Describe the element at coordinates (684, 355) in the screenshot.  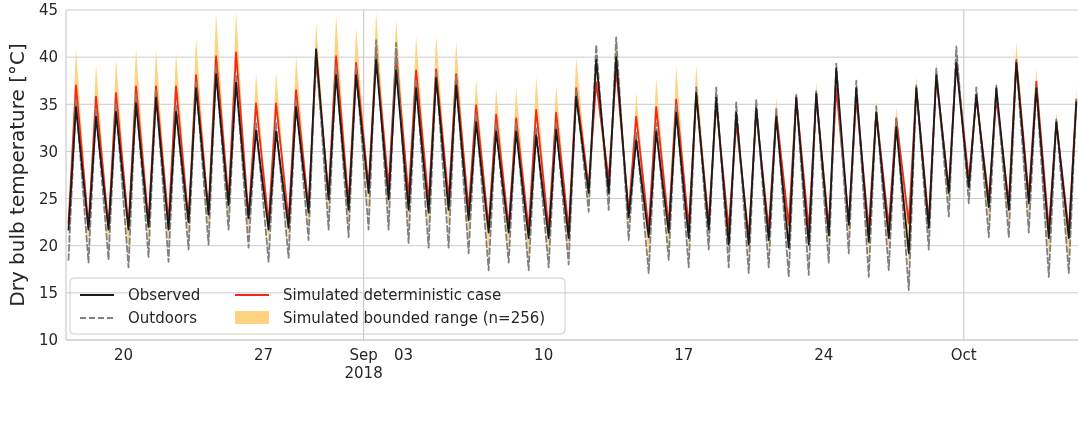
I see `x-tick-label: 17` at that location.